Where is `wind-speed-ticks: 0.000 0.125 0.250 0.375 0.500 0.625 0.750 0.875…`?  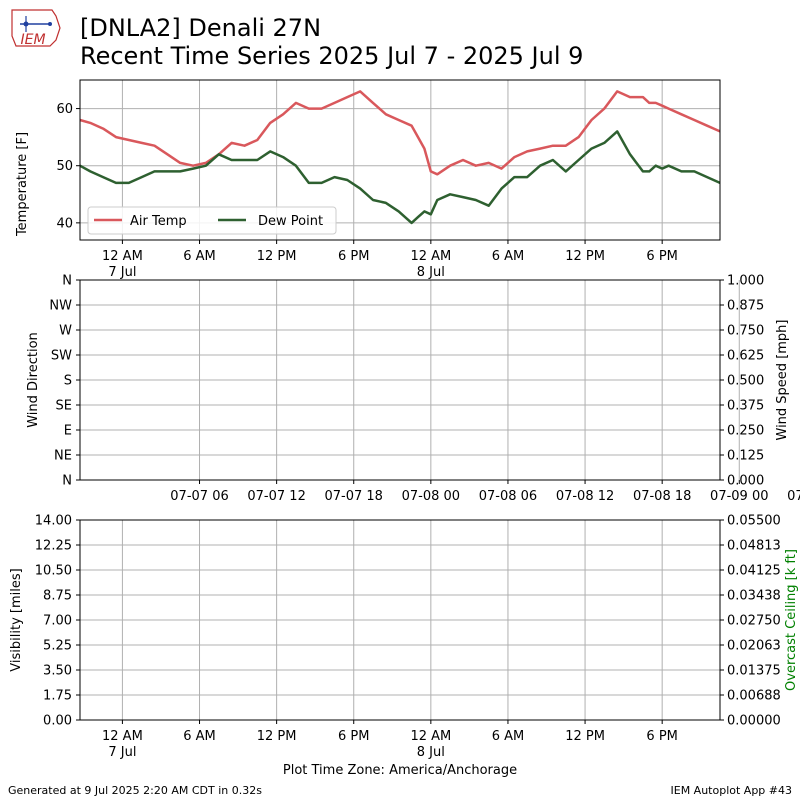
wind-speed-ticks: 0.000 0.125 0.250 0.375 0.500 0.625 0.750 0.875… is located at coordinates (742, 381).